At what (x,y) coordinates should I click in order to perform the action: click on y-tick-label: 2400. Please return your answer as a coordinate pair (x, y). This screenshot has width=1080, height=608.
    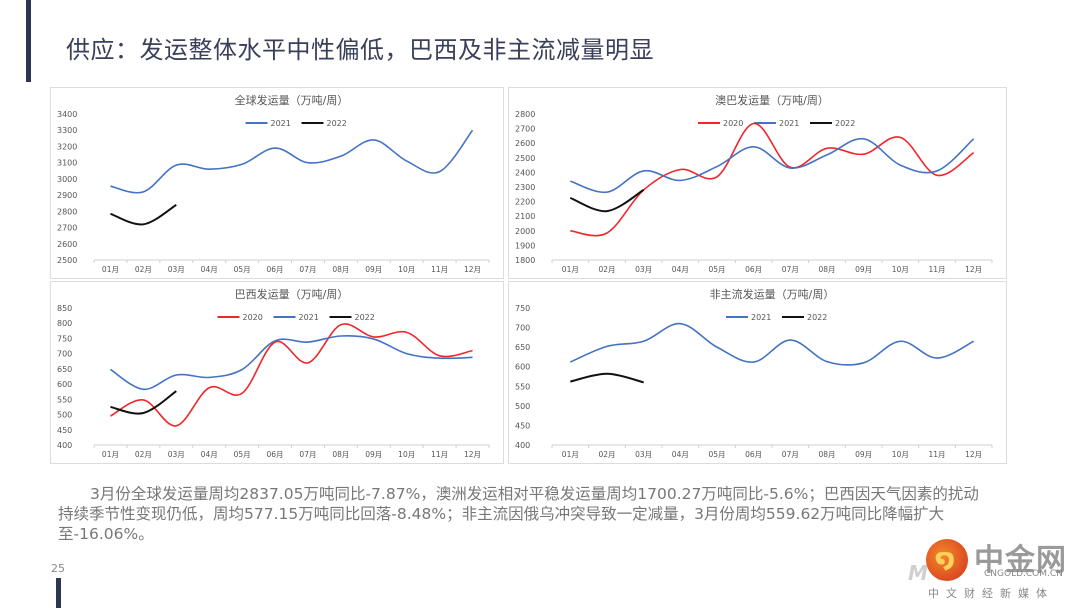
    Looking at the image, I should click on (525, 172).